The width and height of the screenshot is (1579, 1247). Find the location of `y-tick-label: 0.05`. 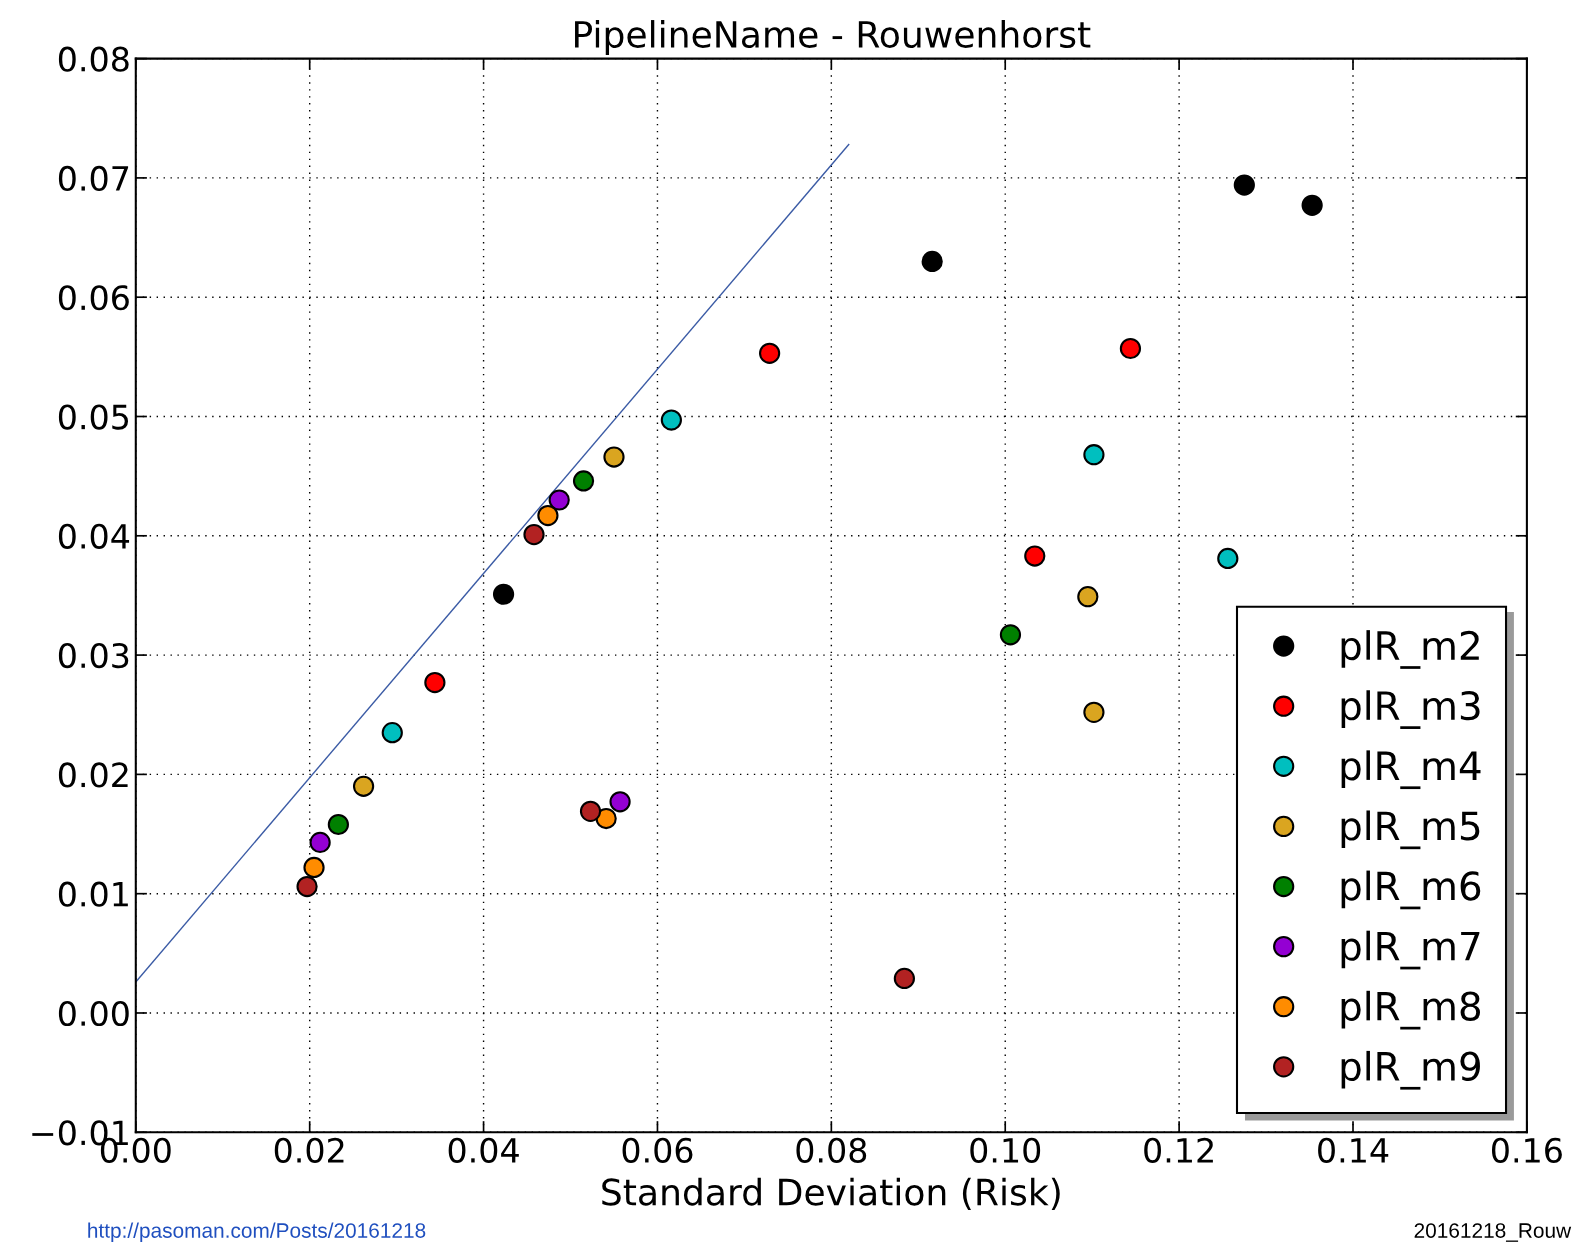

y-tick-label: 0.05 is located at coordinates (93, 417).